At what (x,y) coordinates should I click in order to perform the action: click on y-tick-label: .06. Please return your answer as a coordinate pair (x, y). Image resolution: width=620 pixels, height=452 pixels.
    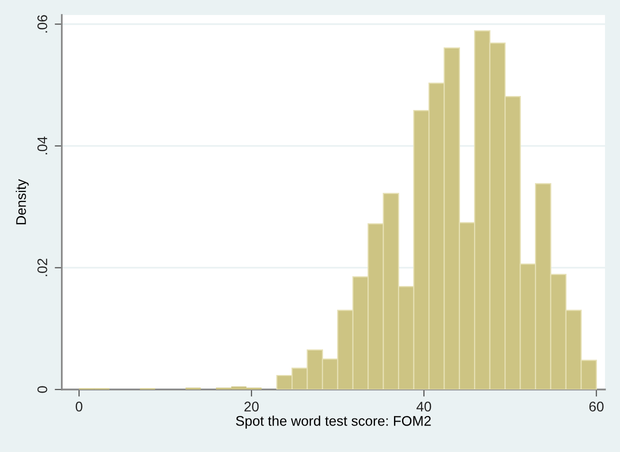
    Looking at the image, I should click on (42, 24).